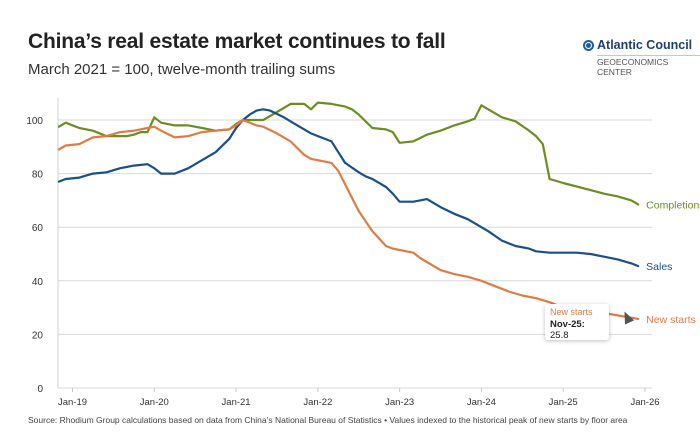  I want to click on y-tick-label: 0, so click(40, 389).